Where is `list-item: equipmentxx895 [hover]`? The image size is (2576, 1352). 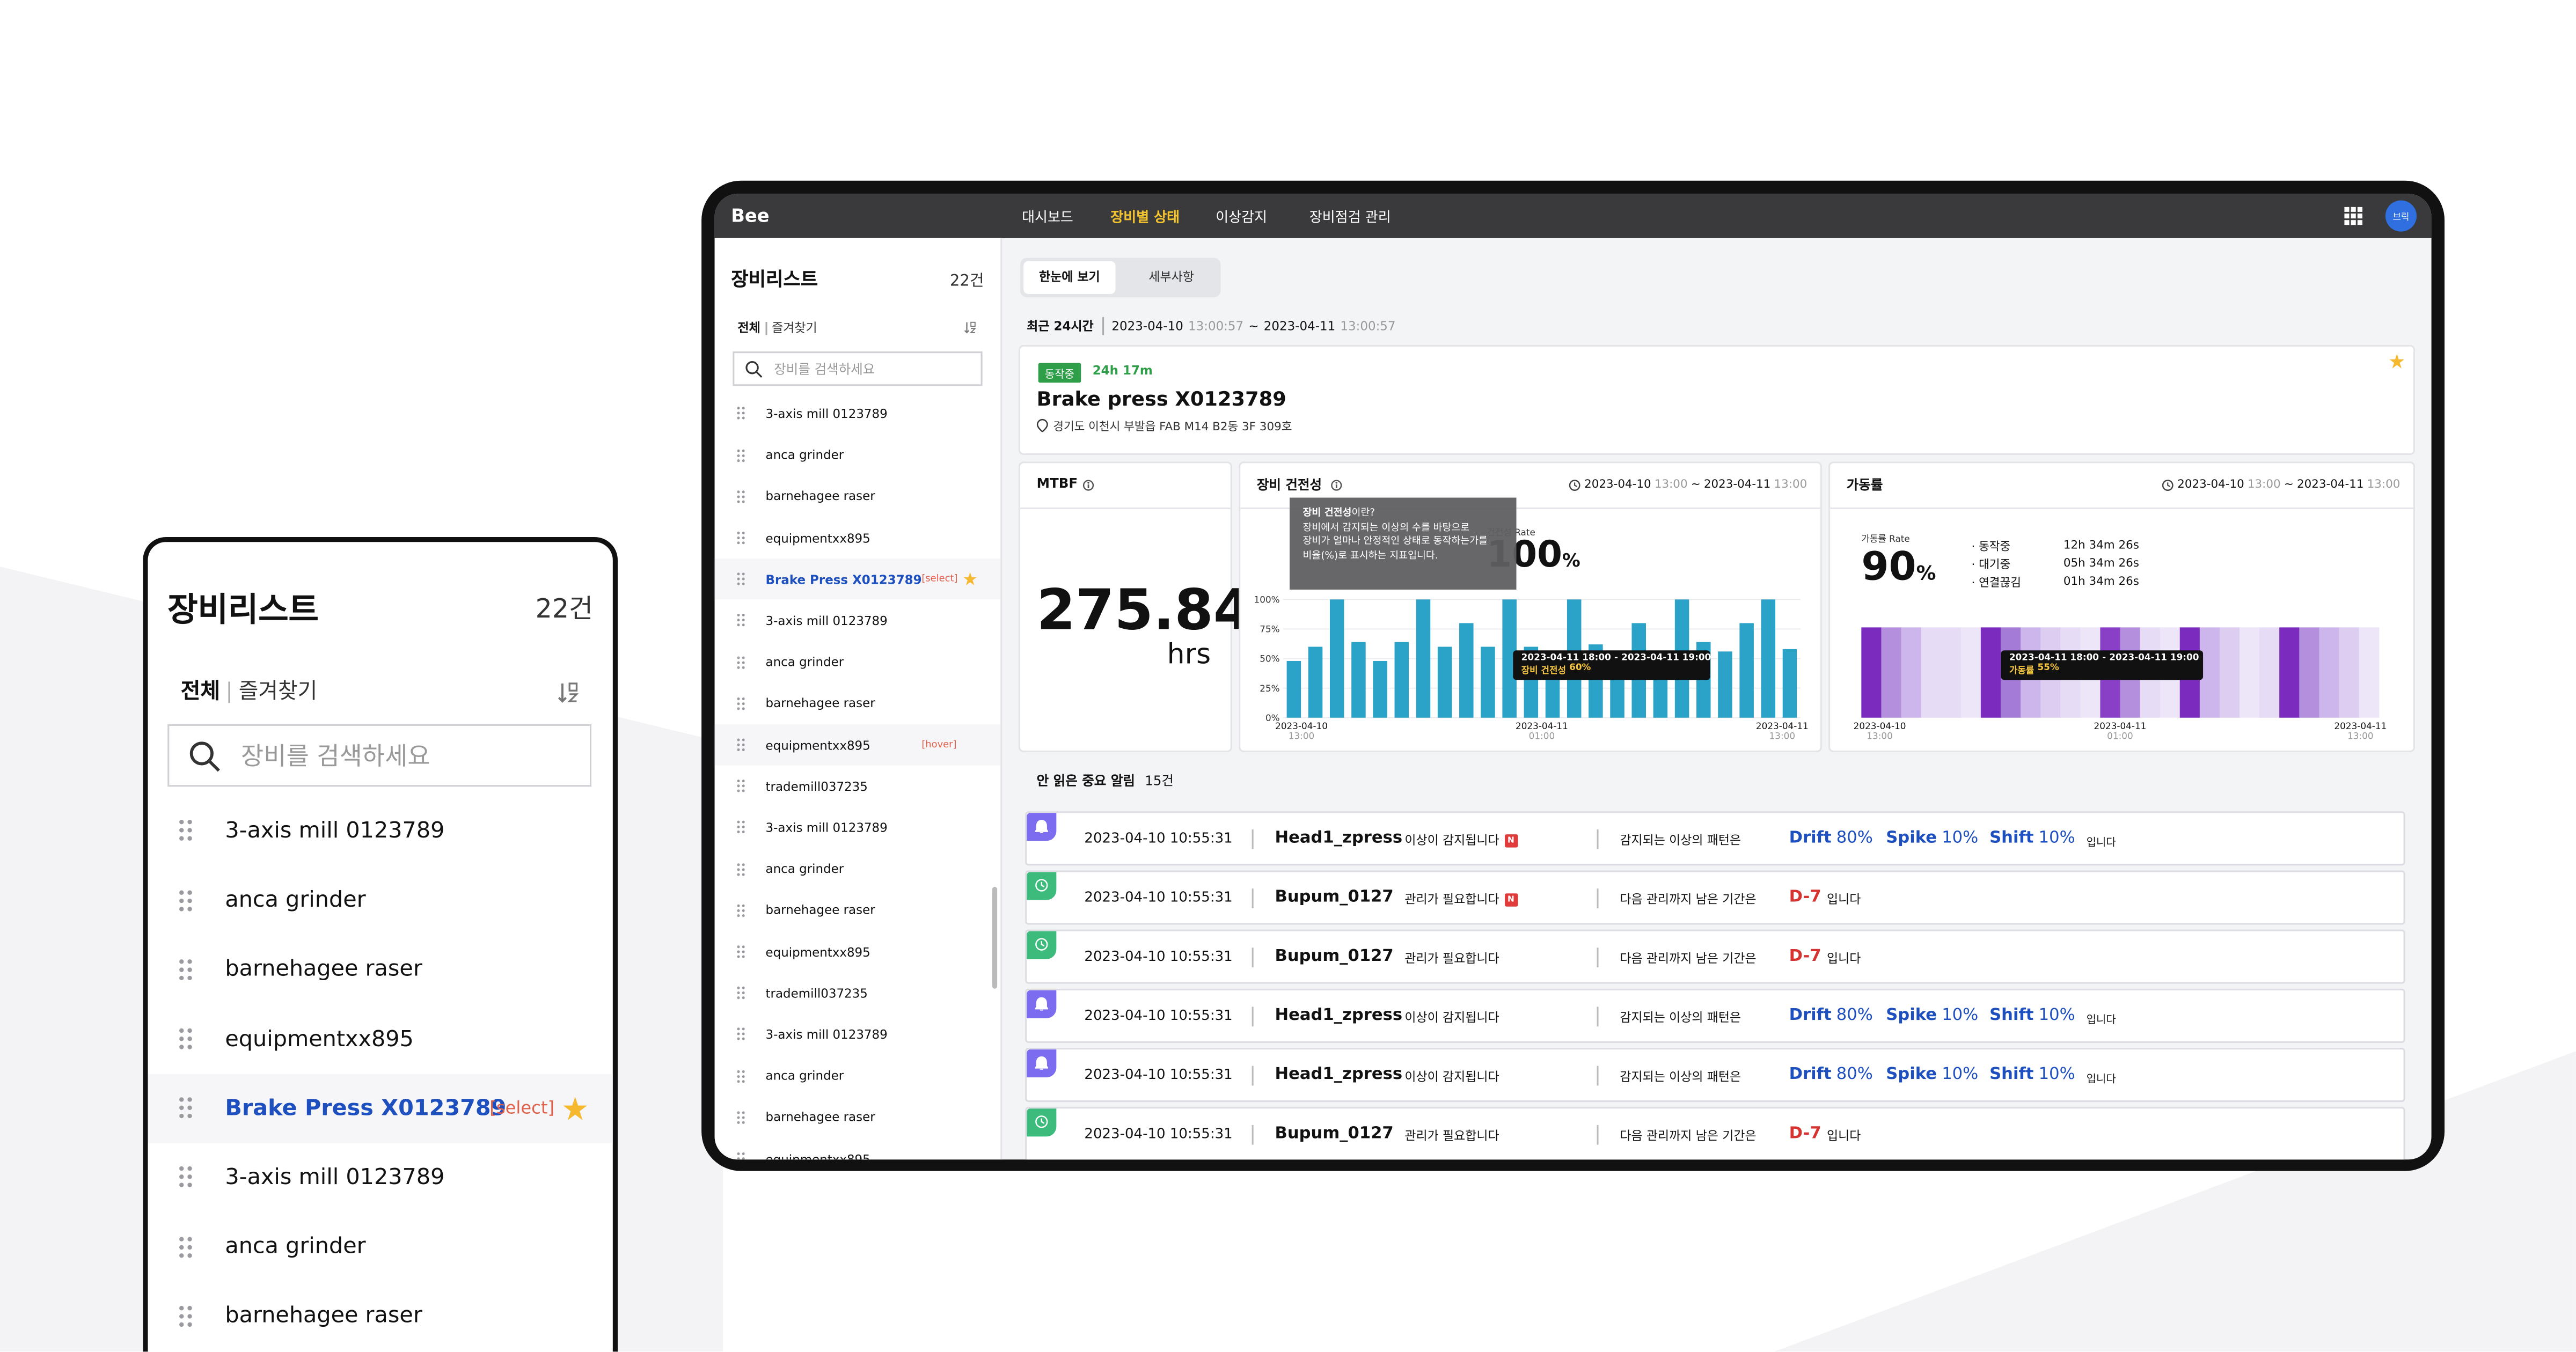
list-item: equipmentxx895 [hover] is located at coordinates (857, 745).